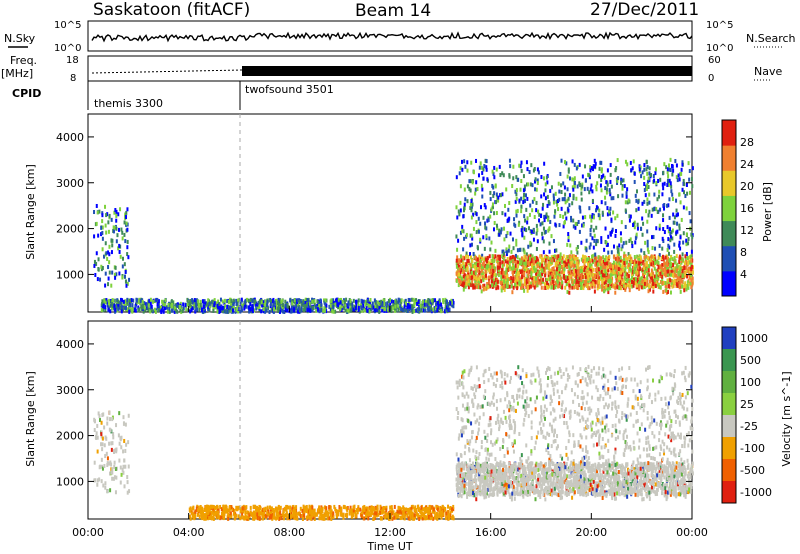  Describe the element at coordinates (729, 233) in the screenshot. I see `colorbar-swatch` at that location.